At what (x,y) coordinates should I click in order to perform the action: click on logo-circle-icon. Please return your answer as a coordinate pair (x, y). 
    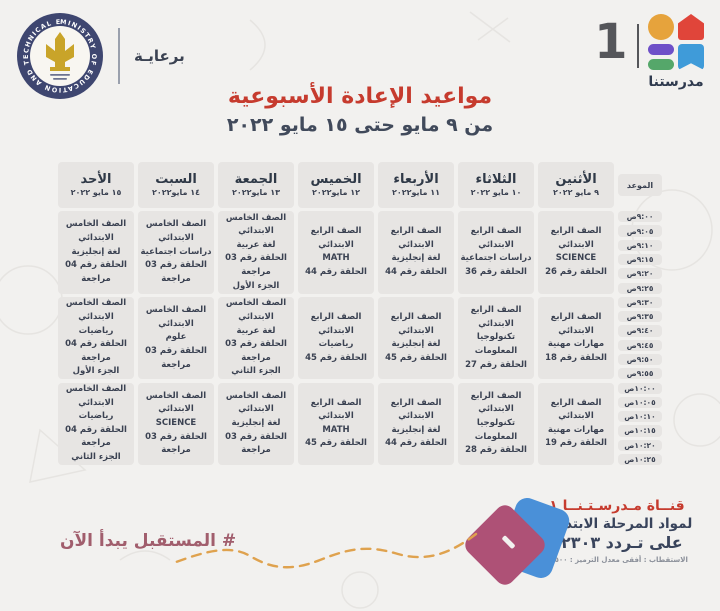
    Looking at the image, I should click on (661, 27).